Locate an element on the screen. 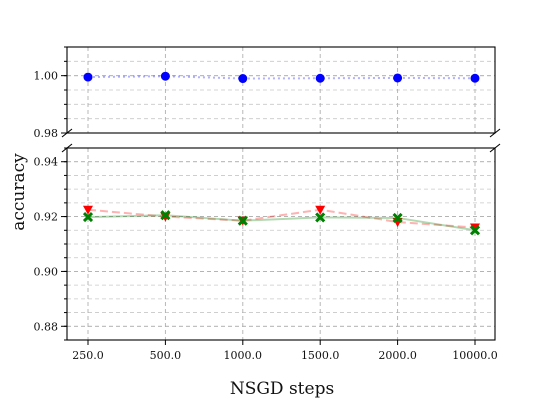  y-tick-label: 1.00 is located at coordinates (46, 76).